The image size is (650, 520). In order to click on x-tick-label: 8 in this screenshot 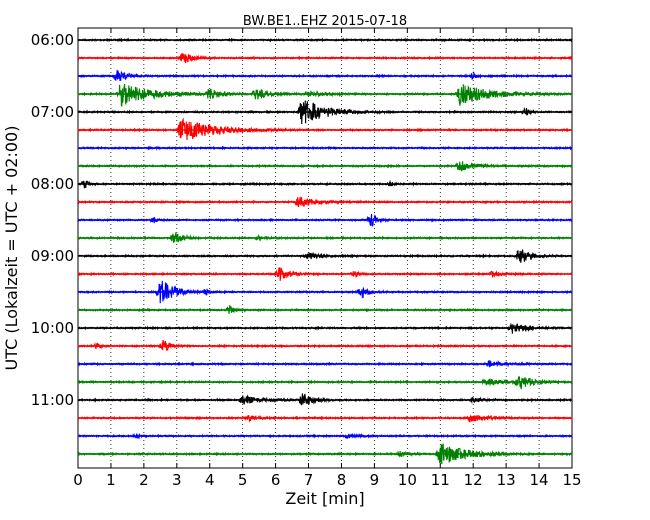, I will do `click(342, 480)`.